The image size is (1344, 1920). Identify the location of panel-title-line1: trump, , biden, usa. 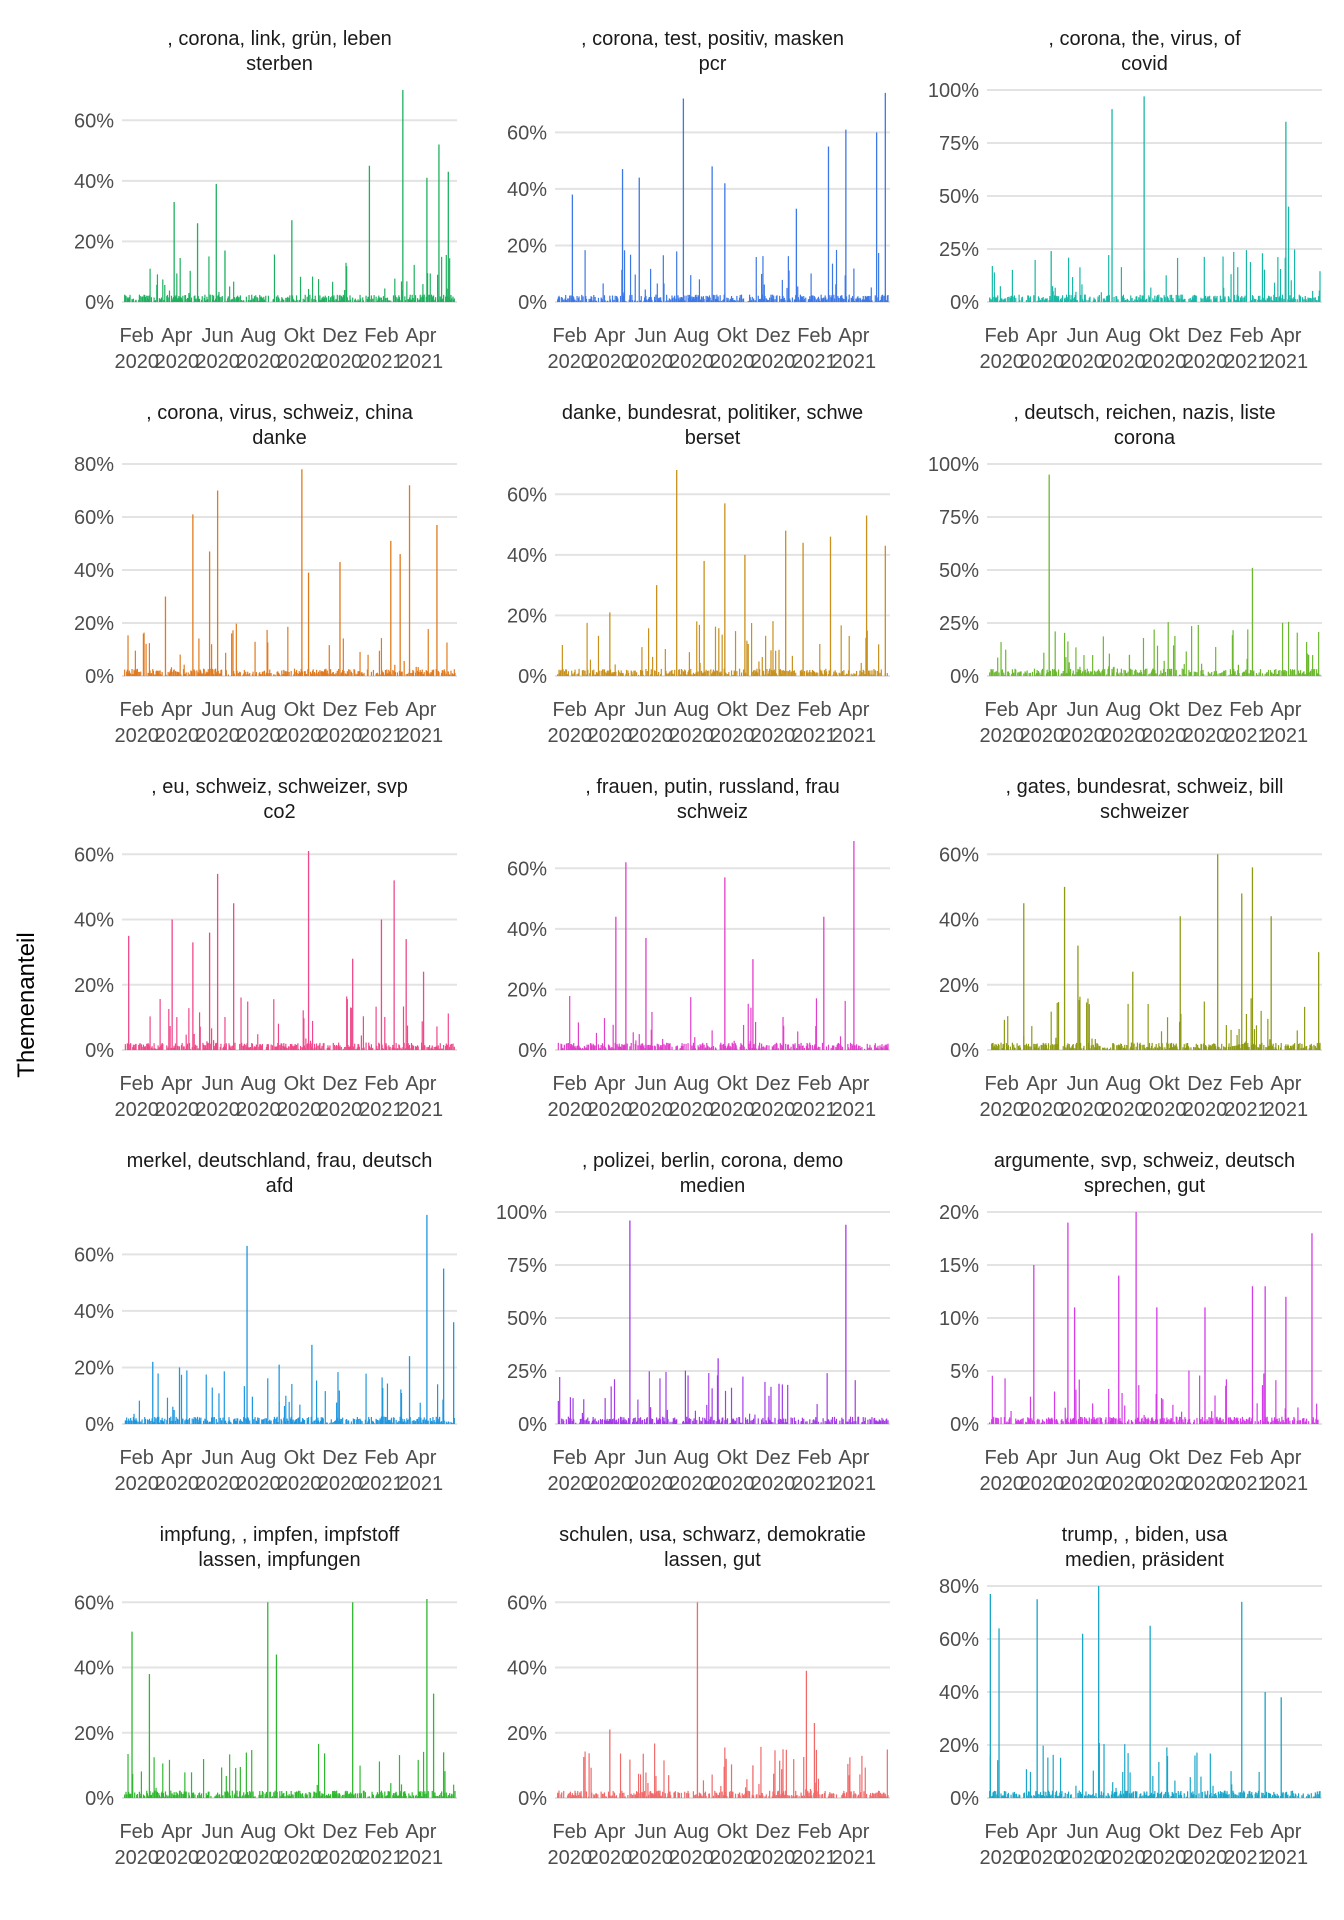
(1145, 1535).